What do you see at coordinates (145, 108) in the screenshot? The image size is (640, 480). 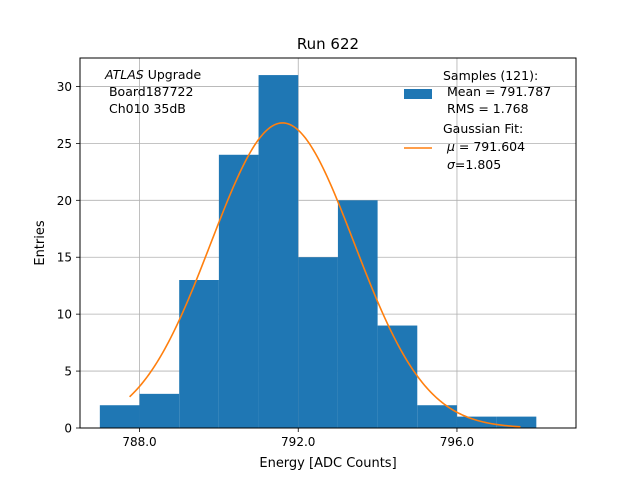 I see `annotation-line-3: Ch010 35dB` at bounding box center [145, 108].